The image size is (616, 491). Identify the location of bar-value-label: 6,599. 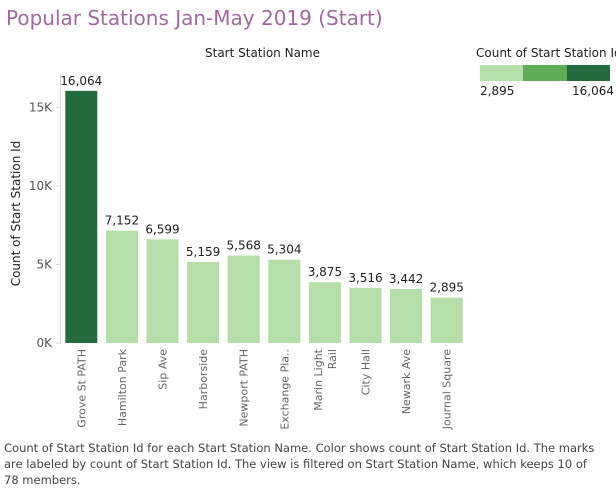
(162, 229).